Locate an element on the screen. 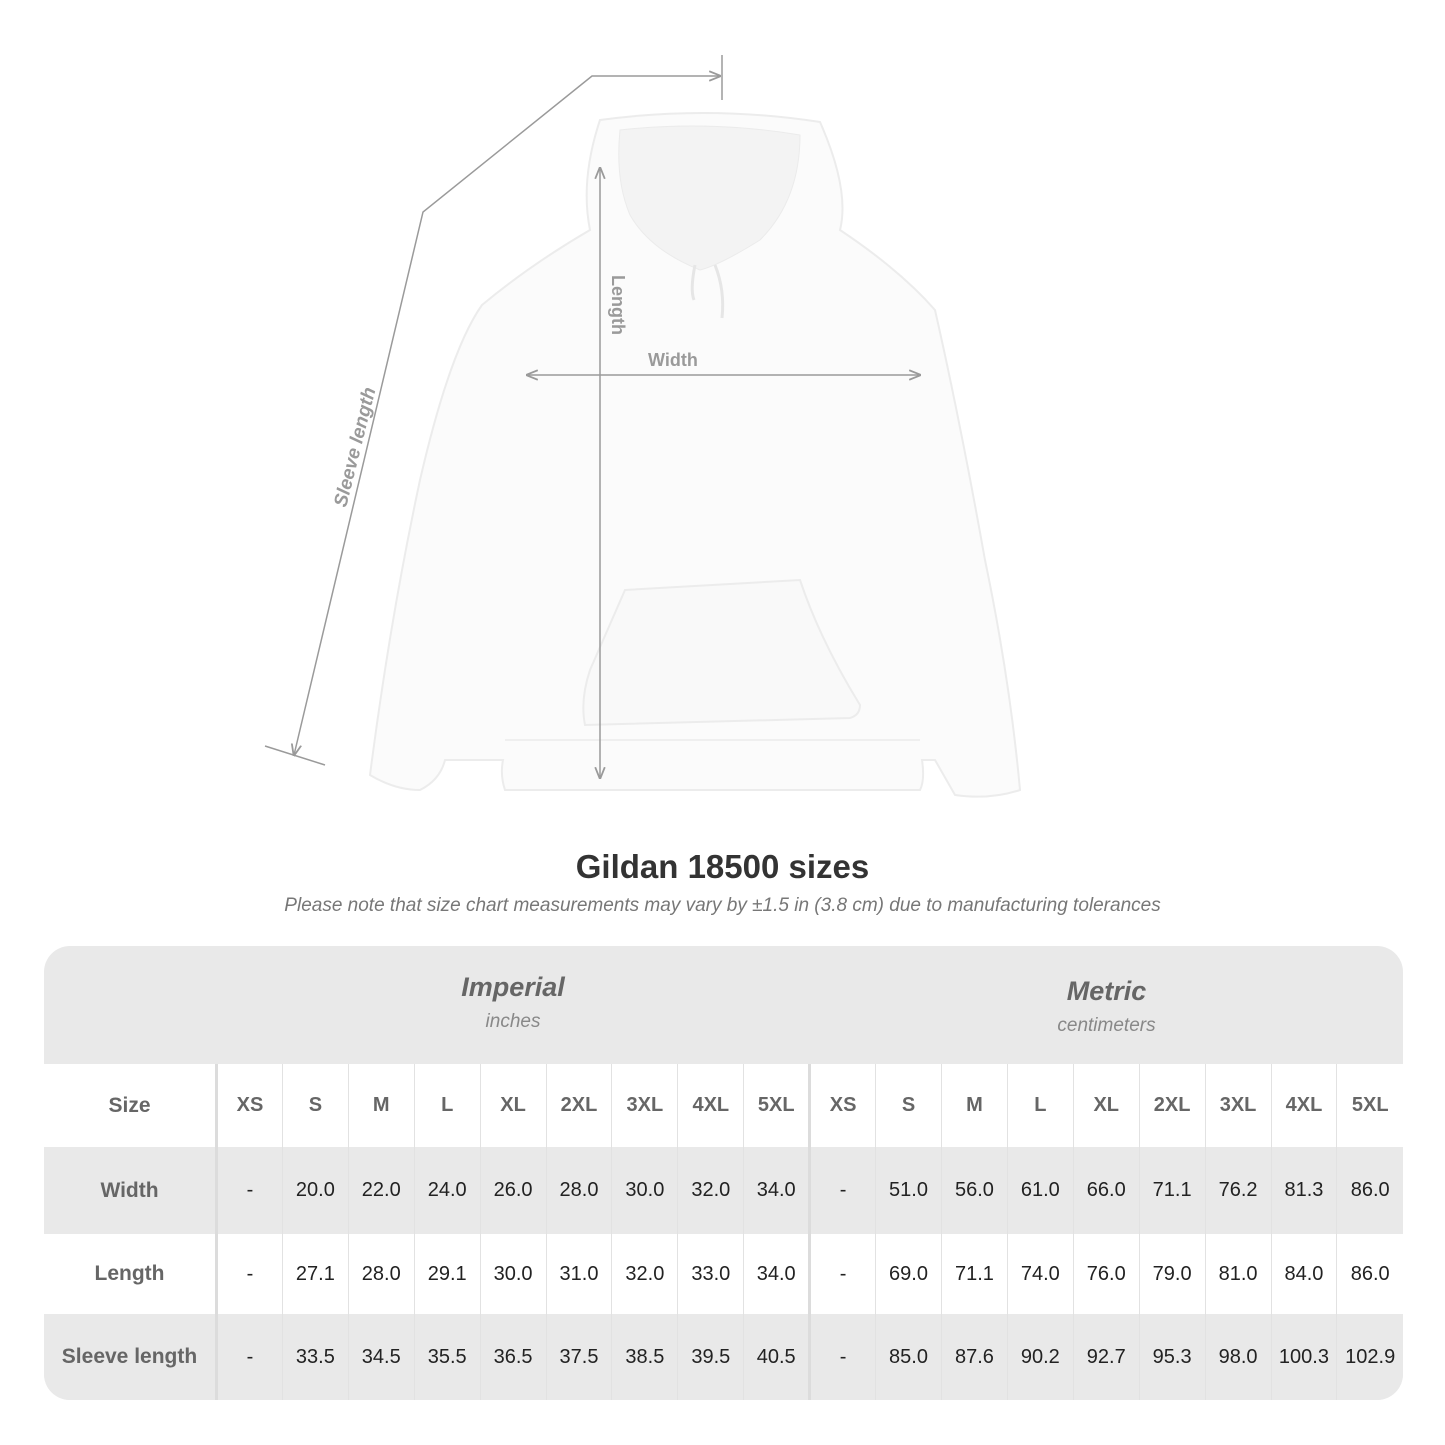 This screenshot has height=1445, width=1445. imperial-header: Imperial inches is located at coordinates (513, 1005).